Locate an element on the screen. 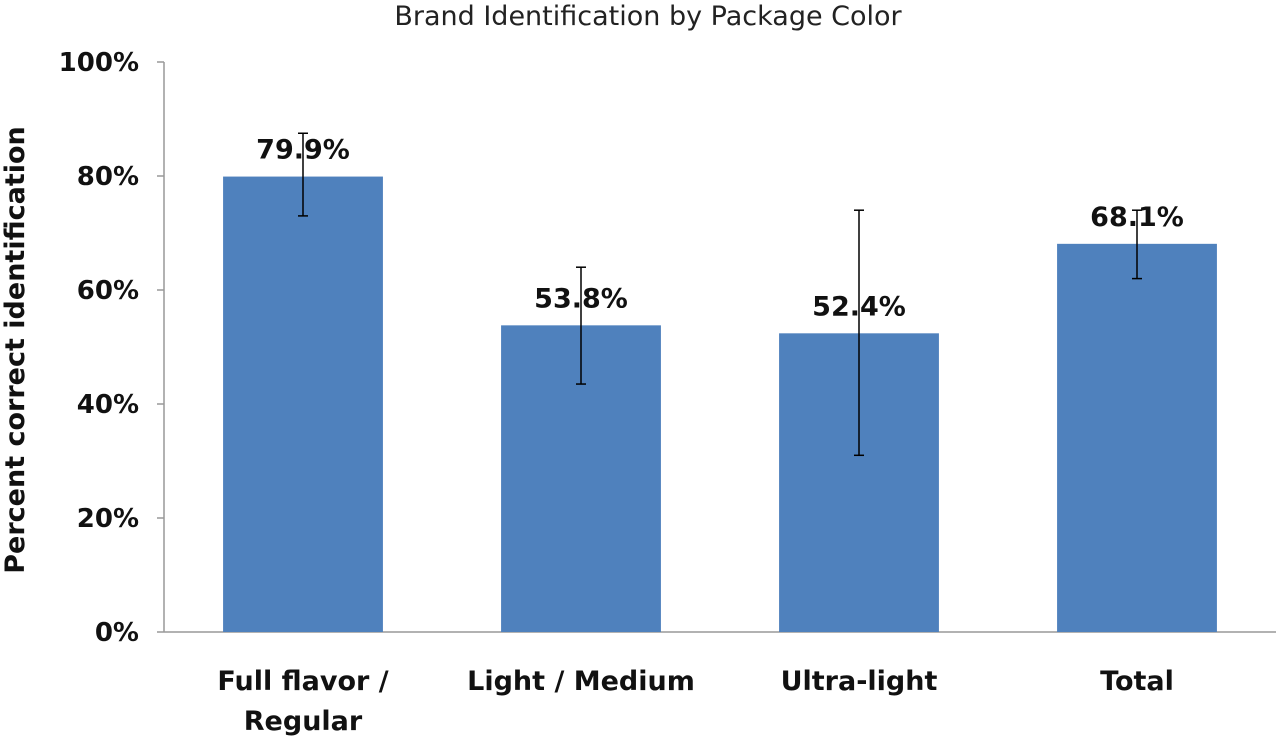 This screenshot has height=742, width=1280. category-label-line: Full flavor / is located at coordinates (302, 681).